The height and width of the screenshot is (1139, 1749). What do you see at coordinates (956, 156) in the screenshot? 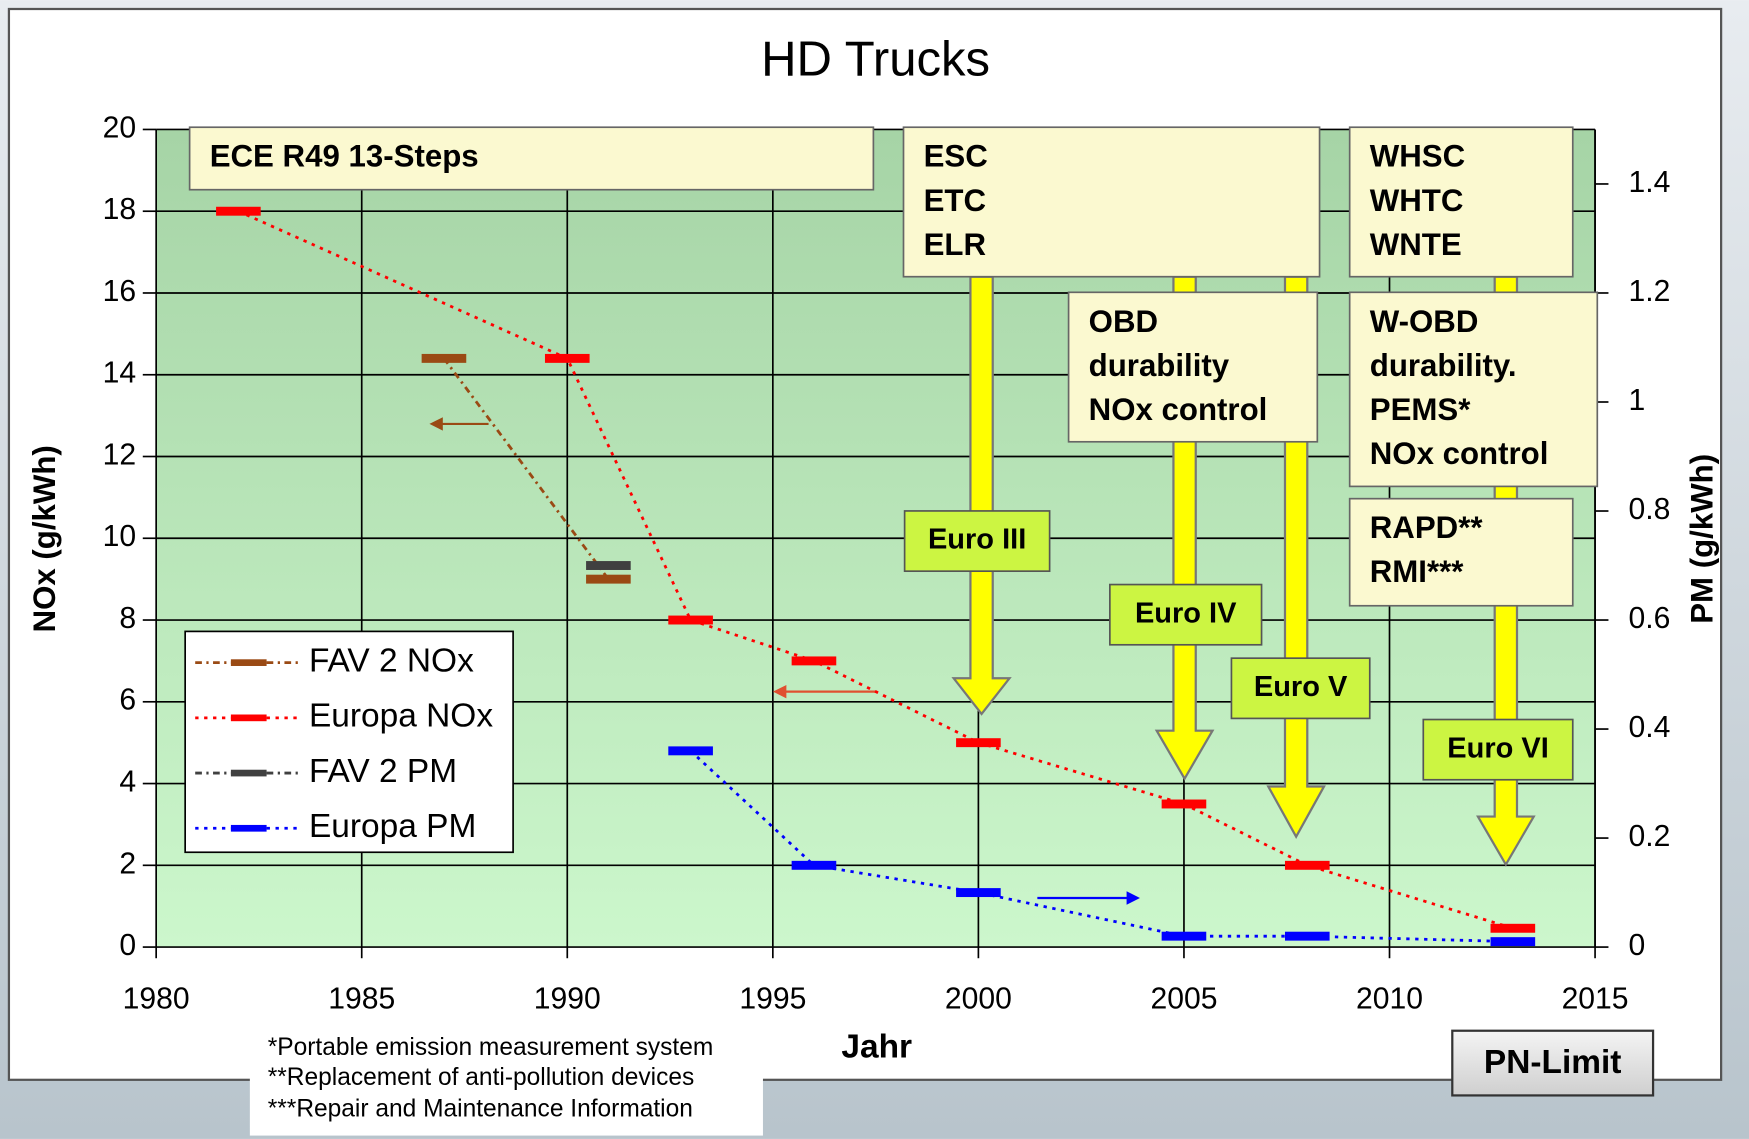
I see `annotation-text: ESC` at bounding box center [956, 156].